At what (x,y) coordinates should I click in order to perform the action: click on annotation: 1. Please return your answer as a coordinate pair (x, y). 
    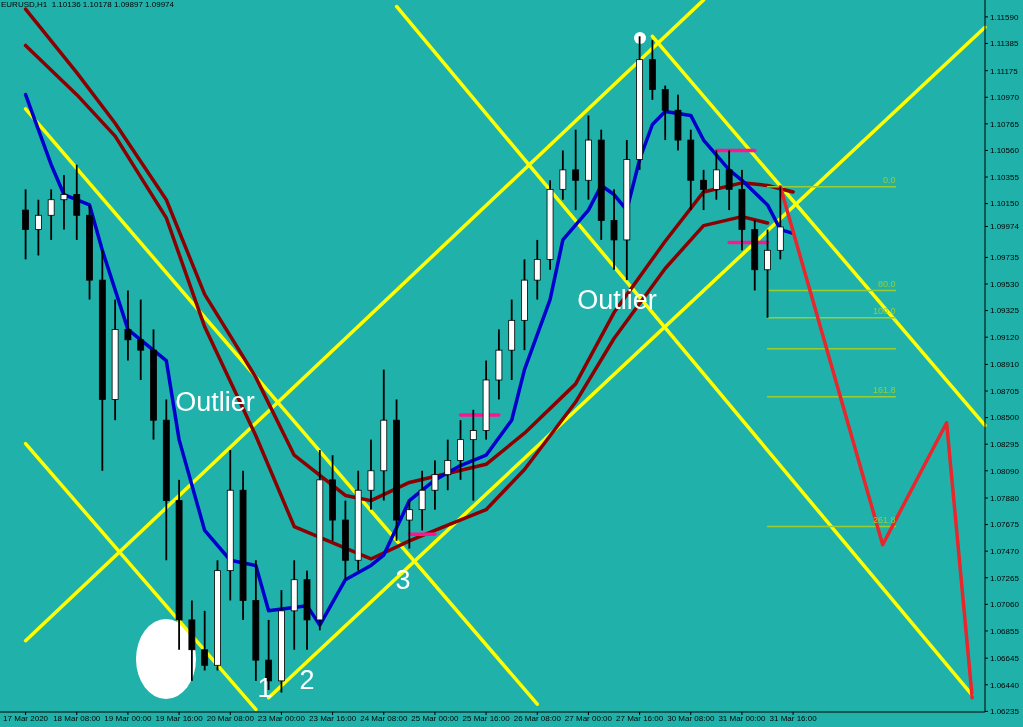
    Looking at the image, I should click on (265, 687).